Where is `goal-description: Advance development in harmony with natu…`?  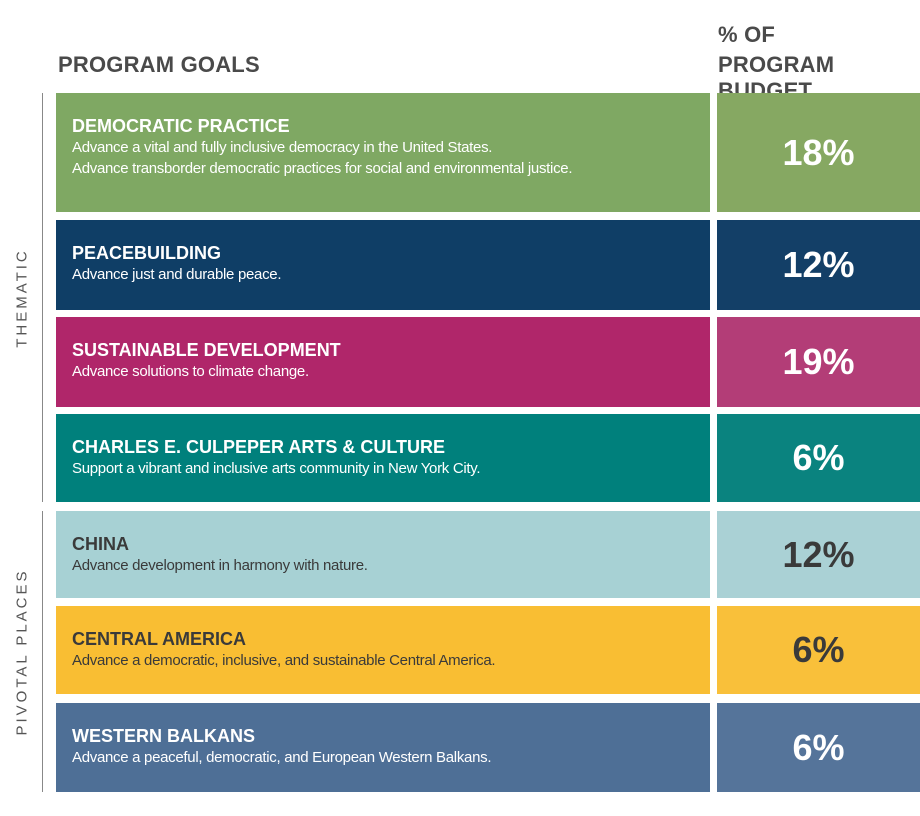 goal-description: Advance development in harmony with natu… is located at coordinates (220, 565).